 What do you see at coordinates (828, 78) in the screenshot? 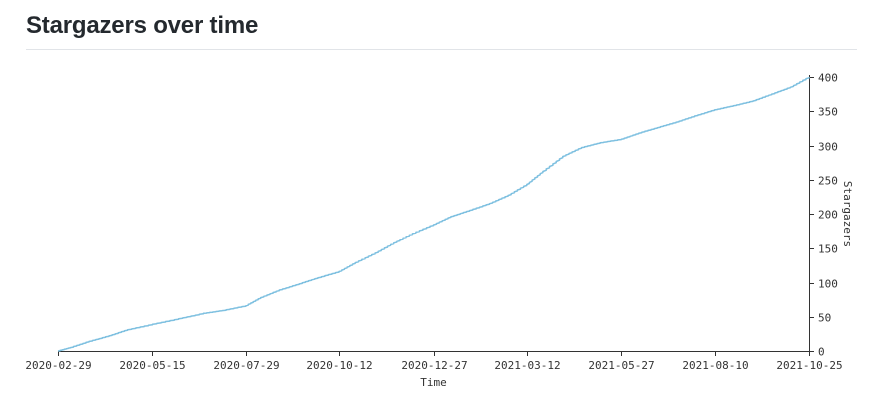
I see `y-tick-label: 400` at bounding box center [828, 78].